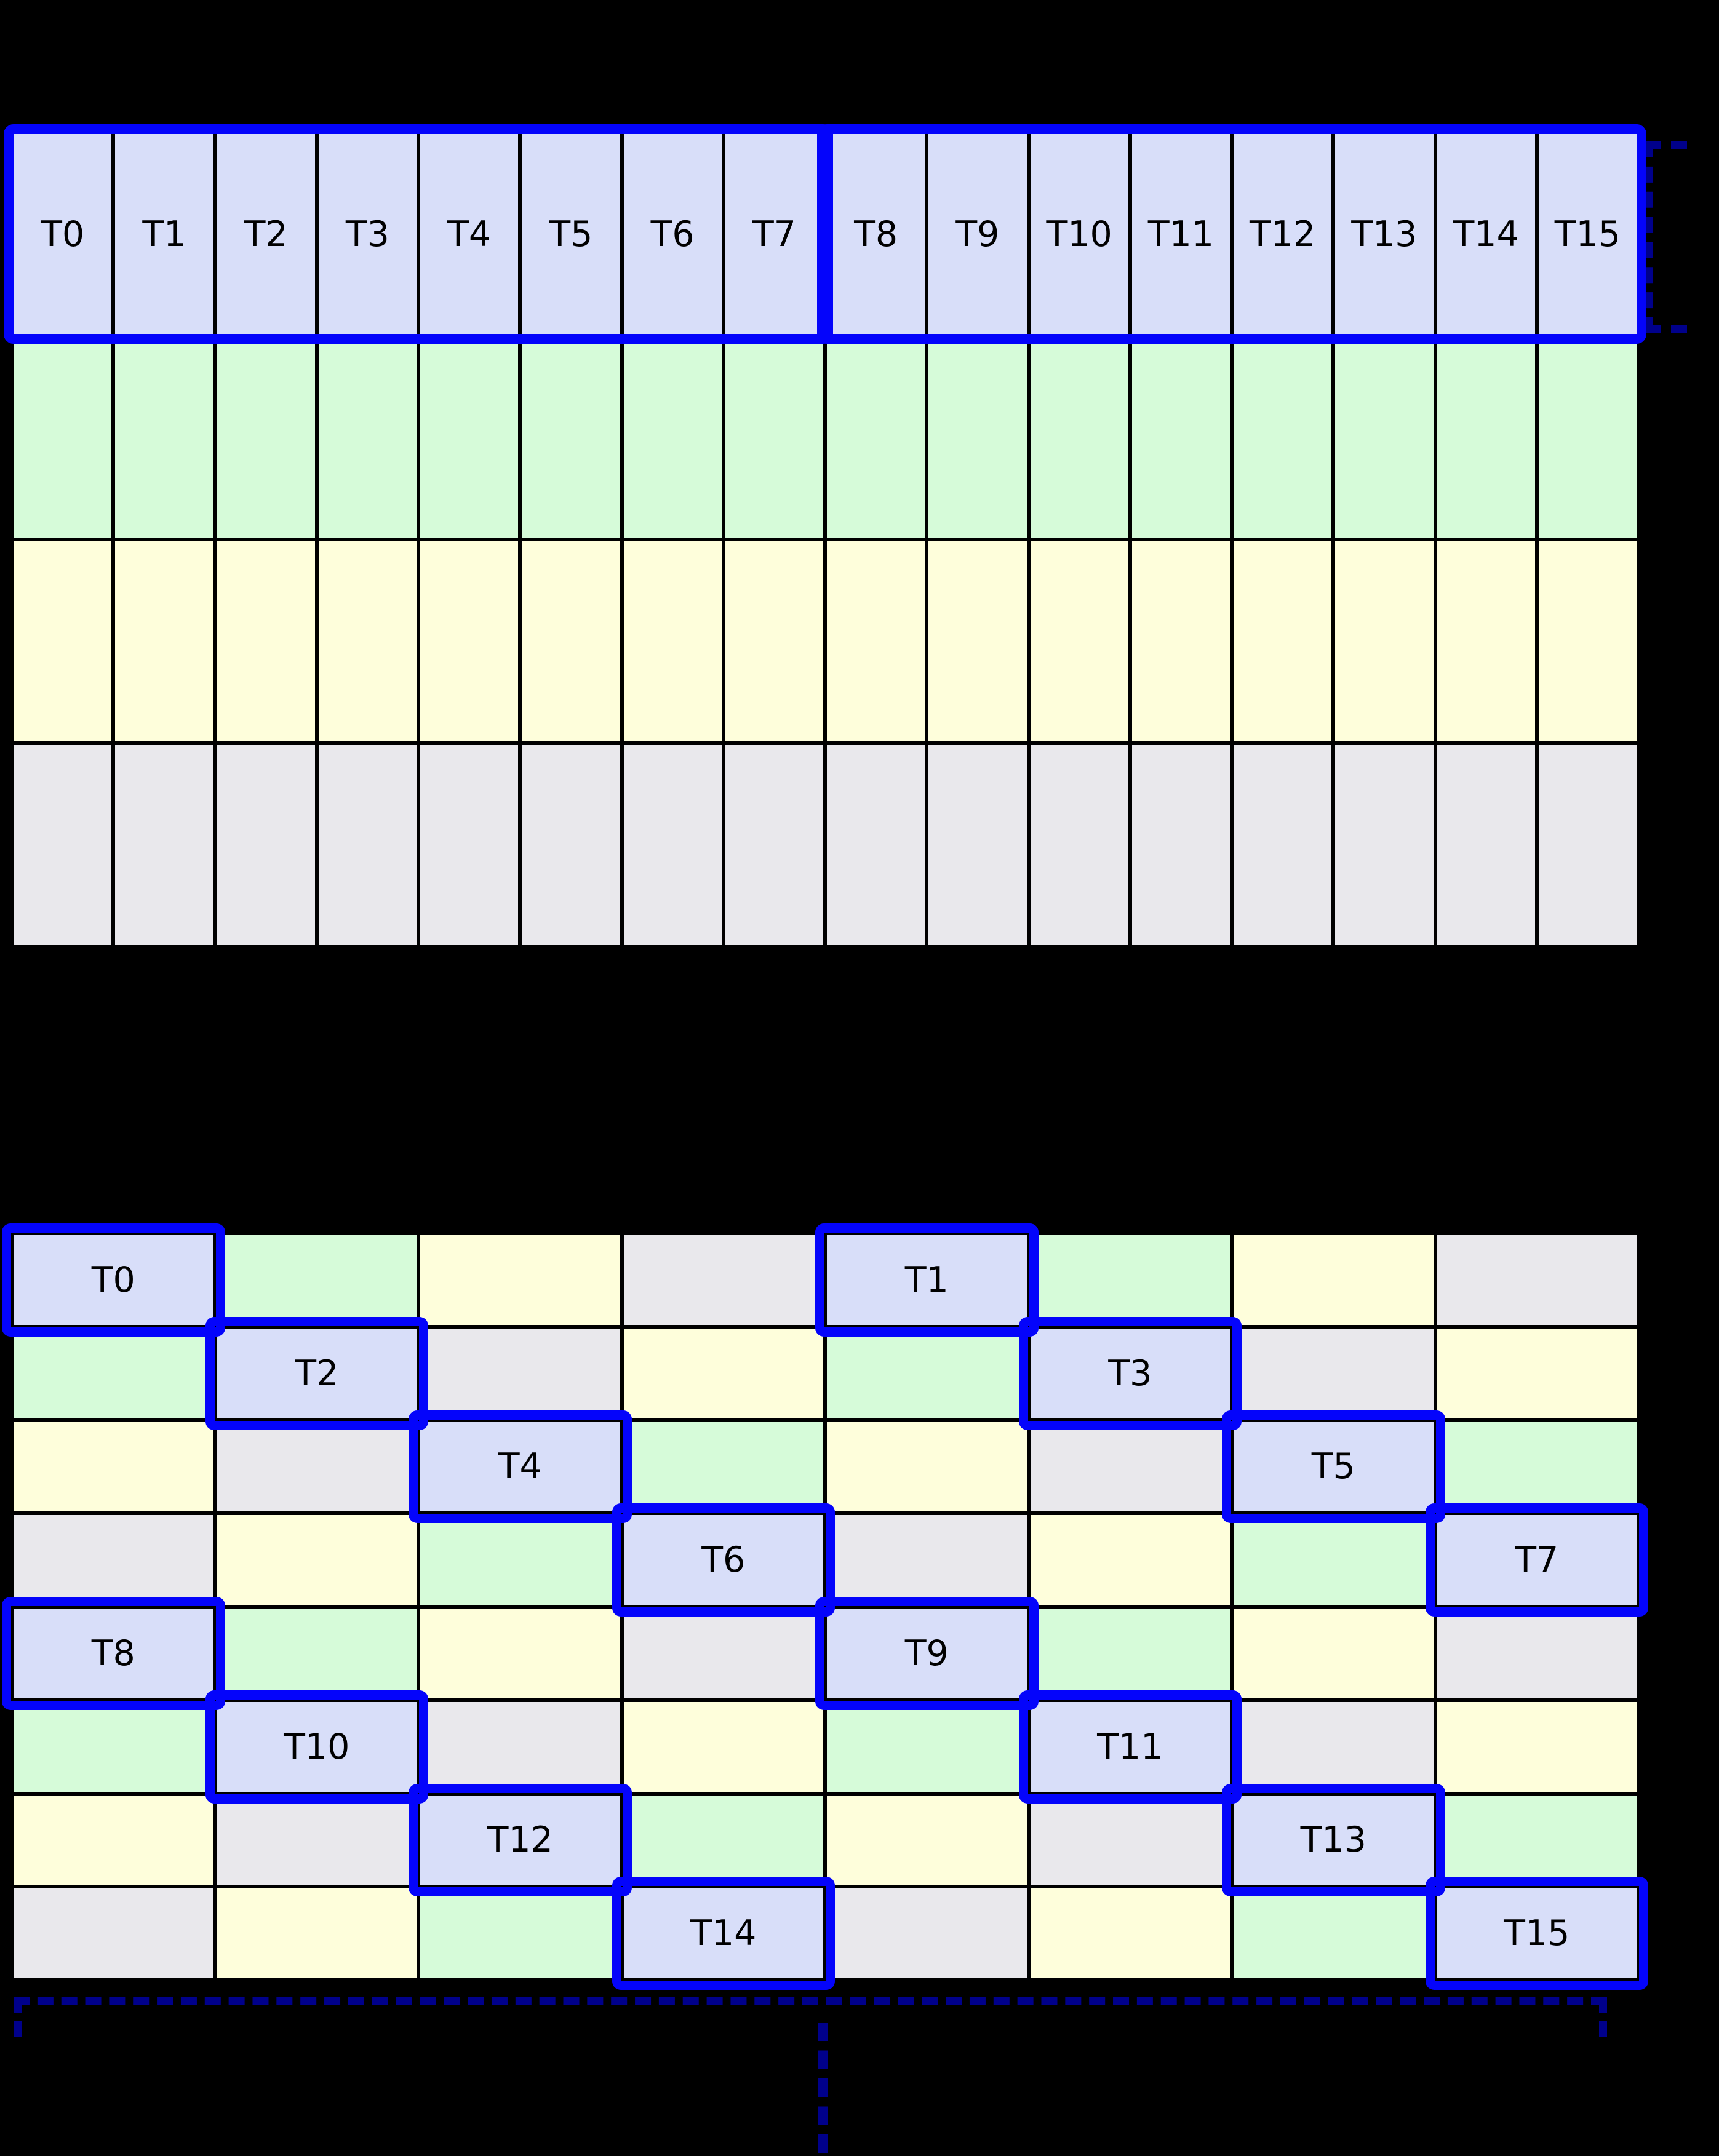  What do you see at coordinates (1385, 845) in the screenshot?
I see `top-memory-cell-r3-c13` at bounding box center [1385, 845].